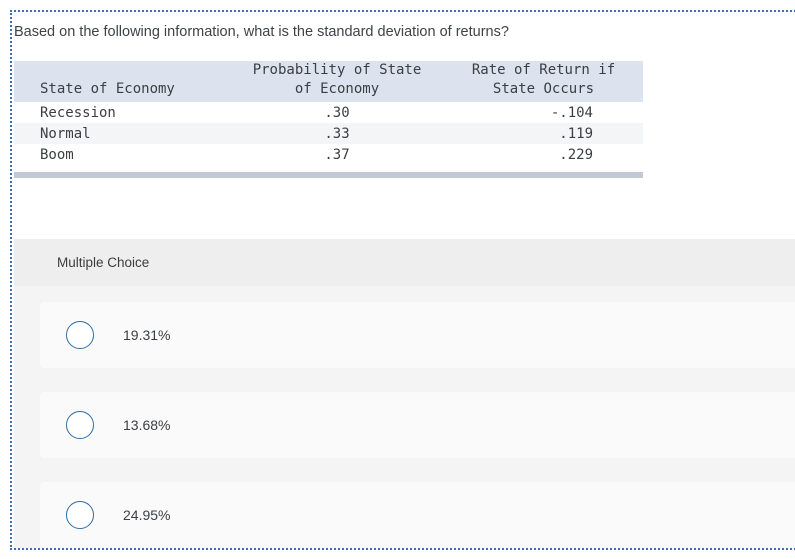 The height and width of the screenshot is (559, 795). What do you see at coordinates (337, 112) in the screenshot?
I see `cell-probability: .30` at bounding box center [337, 112].